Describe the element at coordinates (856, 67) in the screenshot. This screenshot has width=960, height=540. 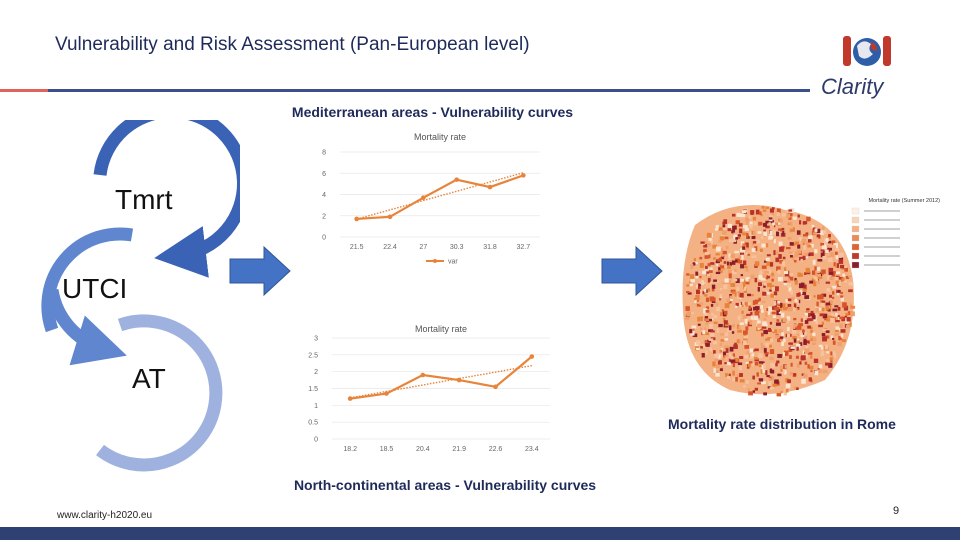
I see `clarity-logo-icon: Clarity` at that location.